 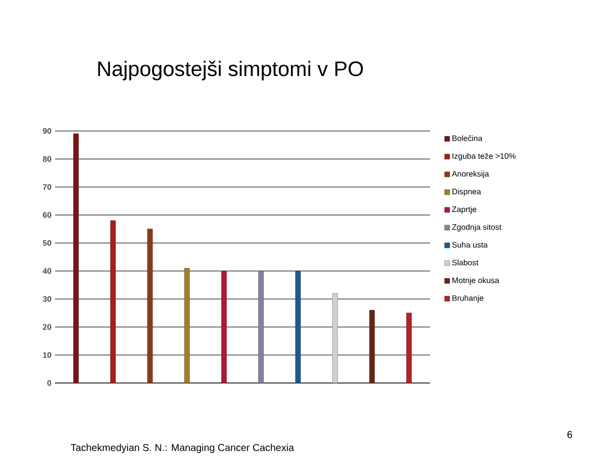 What do you see at coordinates (569, 434) in the screenshot?
I see `text: 6` at bounding box center [569, 434].